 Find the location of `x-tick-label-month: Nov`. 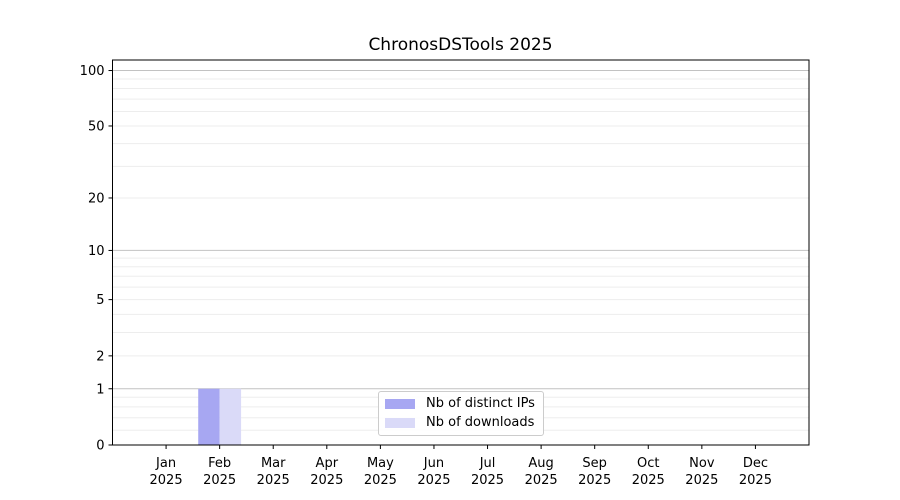

x-tick-label-month: Nov is located at coordinates (702, 463).